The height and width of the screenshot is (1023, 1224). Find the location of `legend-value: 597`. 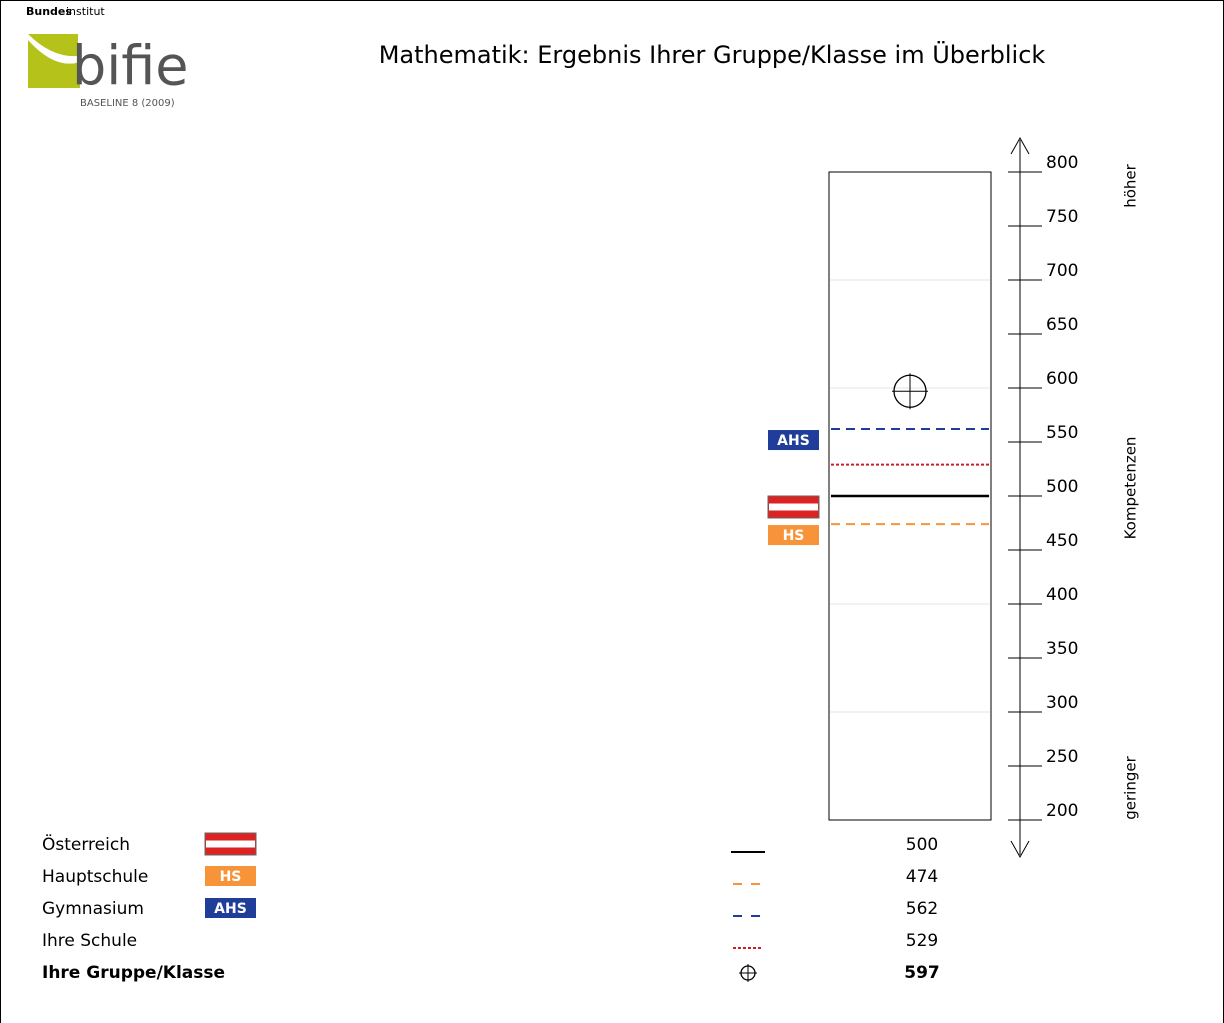

legend-value: 597 is located at coordinates (922, 973).